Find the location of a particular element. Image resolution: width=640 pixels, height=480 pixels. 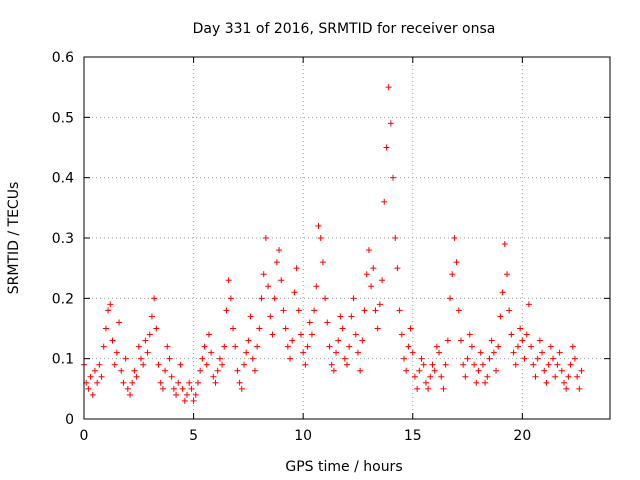

y-tick-label: 0.3 is located at coordinates (63, 239).